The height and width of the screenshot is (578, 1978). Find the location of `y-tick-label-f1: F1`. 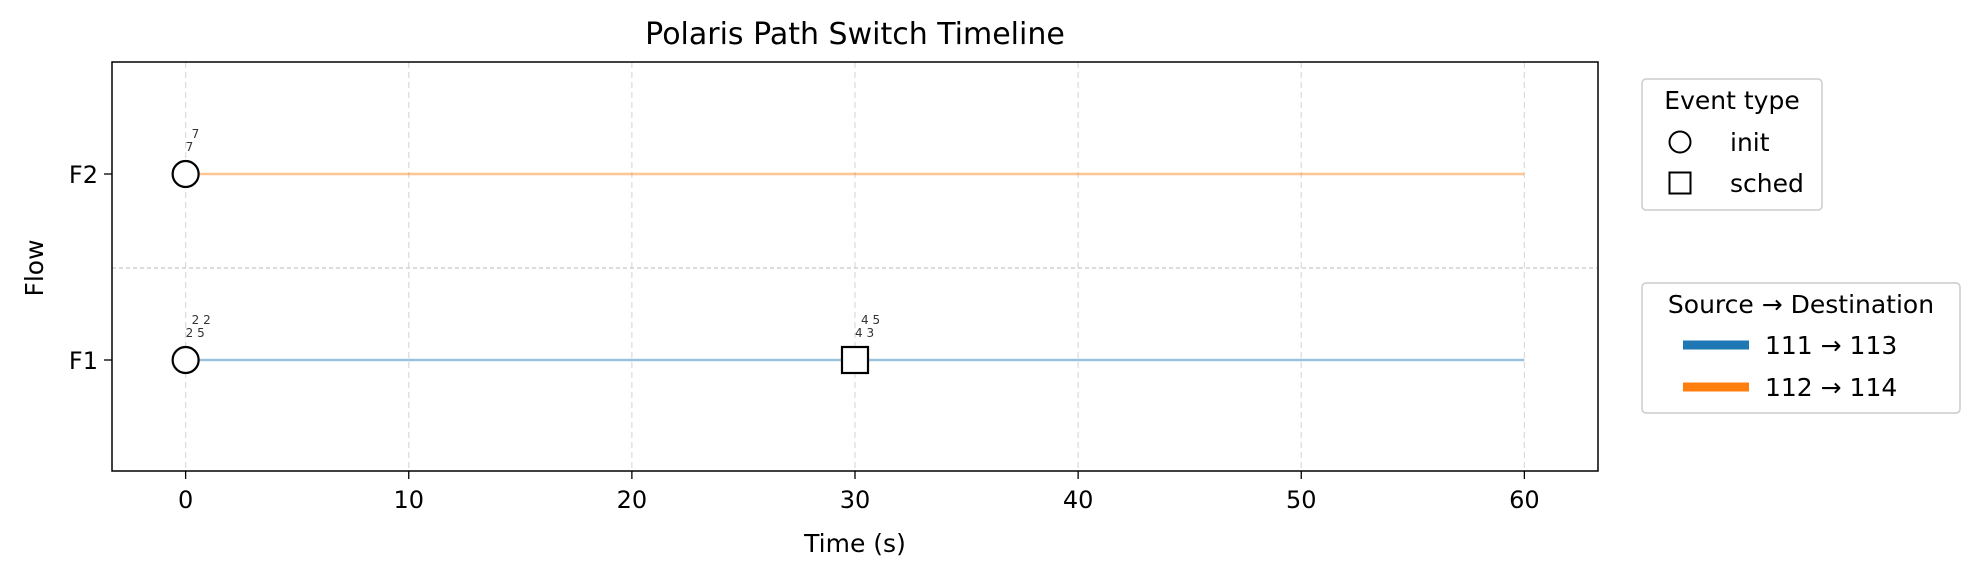

y-tick-label-f1: F1 is located at coordinates (83, 361).